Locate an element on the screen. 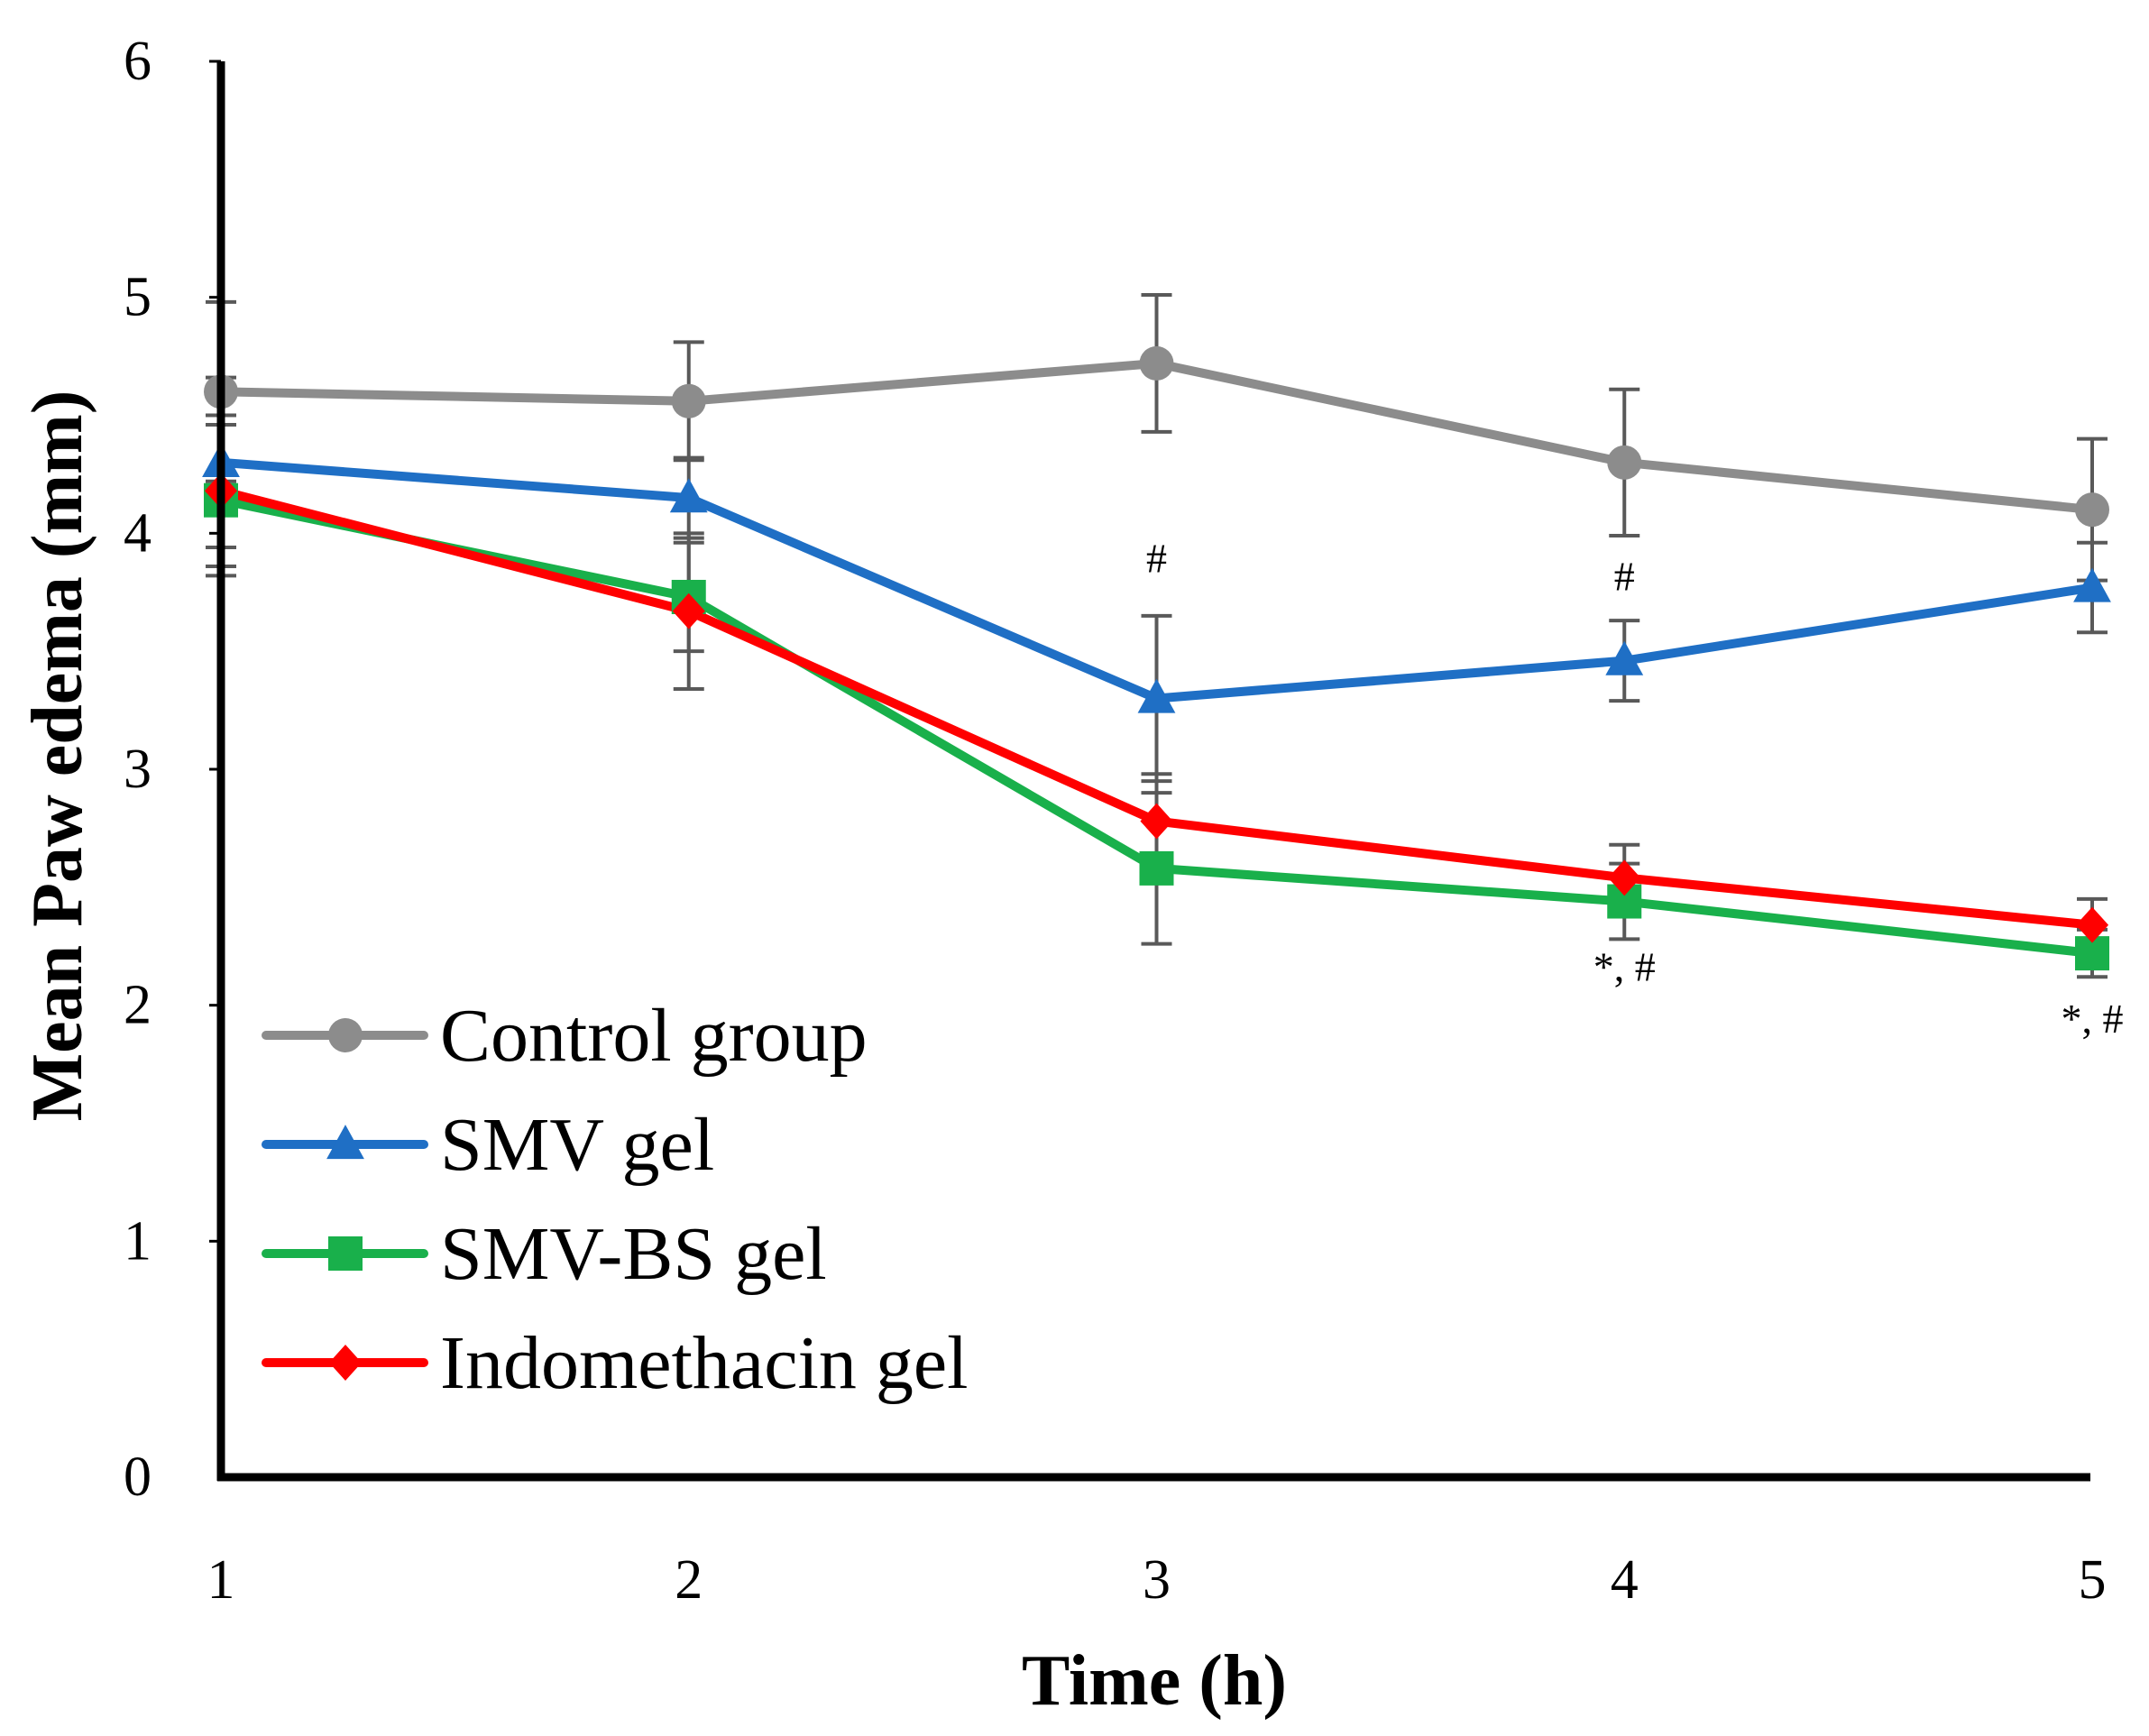 This screenshot has width=2149, height=1736. x-tick-label: 4 is located at coordinates (1625, 1580).